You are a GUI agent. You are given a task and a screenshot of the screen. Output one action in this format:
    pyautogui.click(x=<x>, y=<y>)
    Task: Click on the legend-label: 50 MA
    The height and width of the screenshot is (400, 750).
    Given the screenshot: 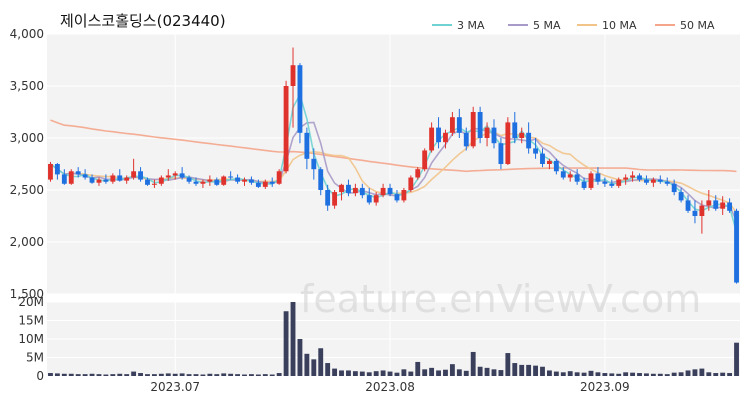 What is the action you would take?
    pyautogui.click(x=697, y=25)
    